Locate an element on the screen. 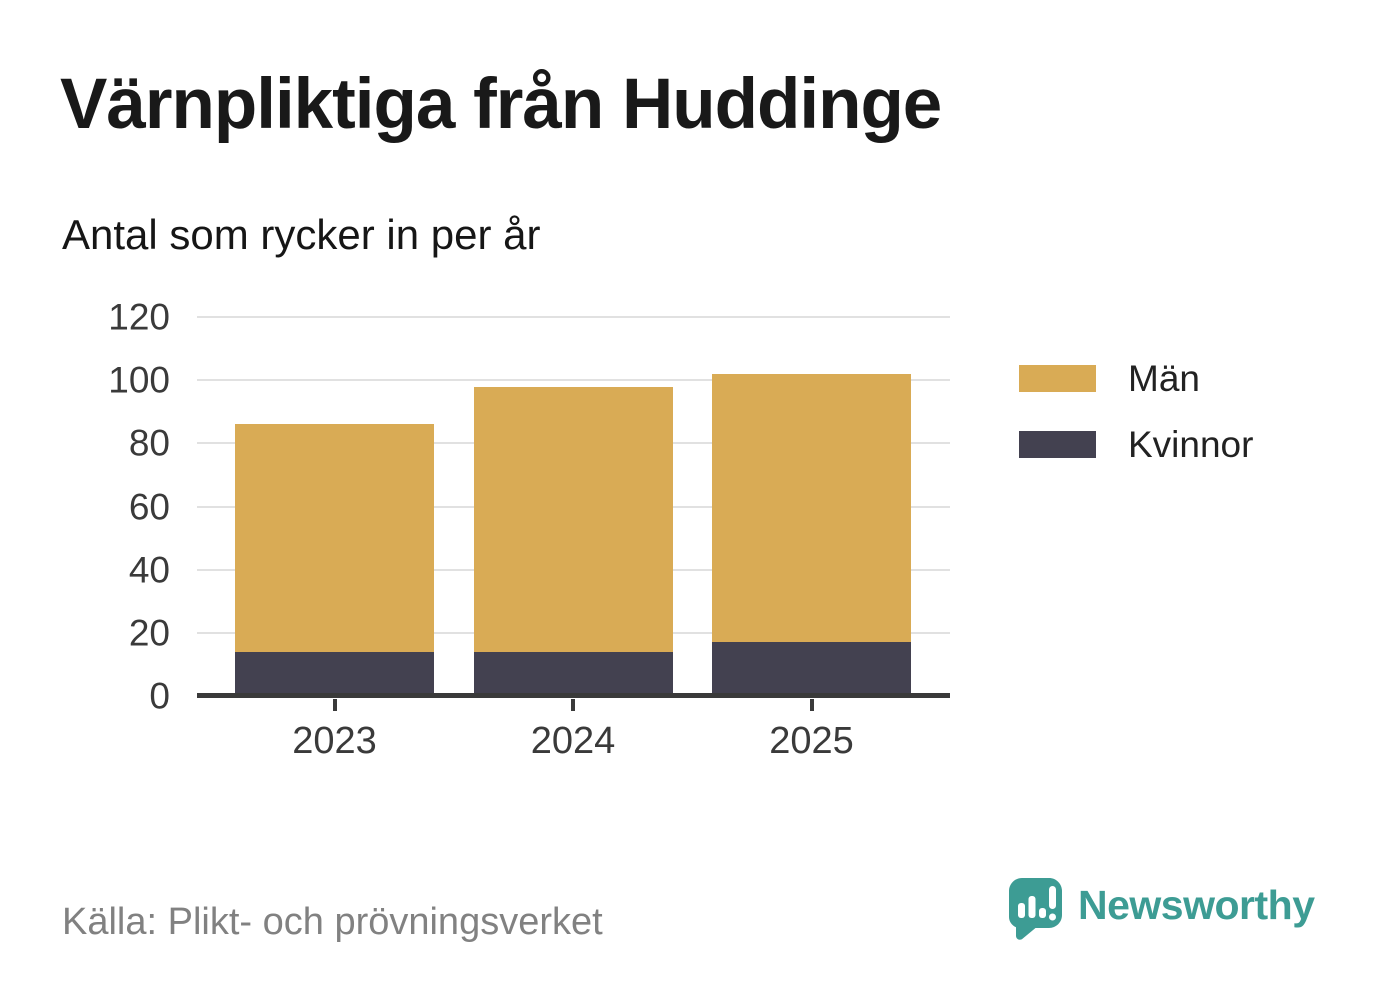  bar-segment-kvinnor-2023 is located at coordinates (334, 673).